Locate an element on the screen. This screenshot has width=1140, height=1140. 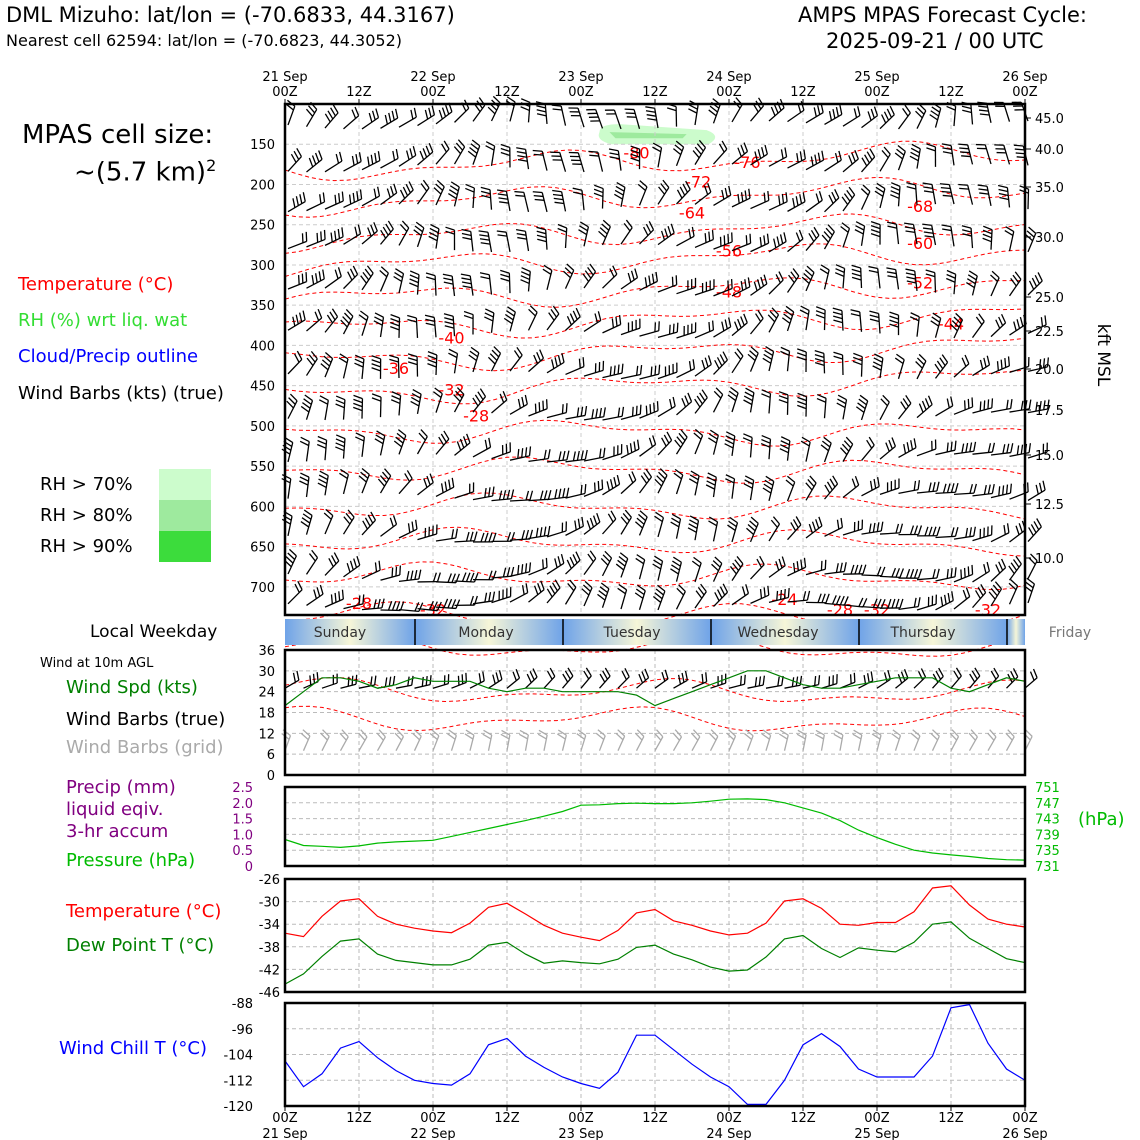
alt-tick-20.0: 20.0 is located at coordinates (1049, 370).